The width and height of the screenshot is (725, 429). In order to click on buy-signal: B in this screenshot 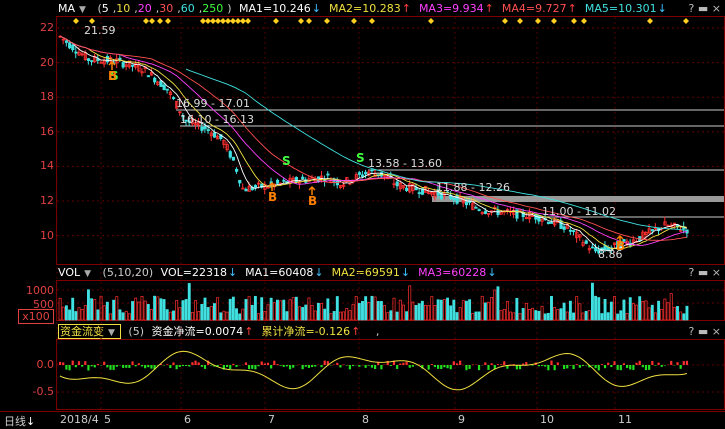, I will do `click(112, 76)`.